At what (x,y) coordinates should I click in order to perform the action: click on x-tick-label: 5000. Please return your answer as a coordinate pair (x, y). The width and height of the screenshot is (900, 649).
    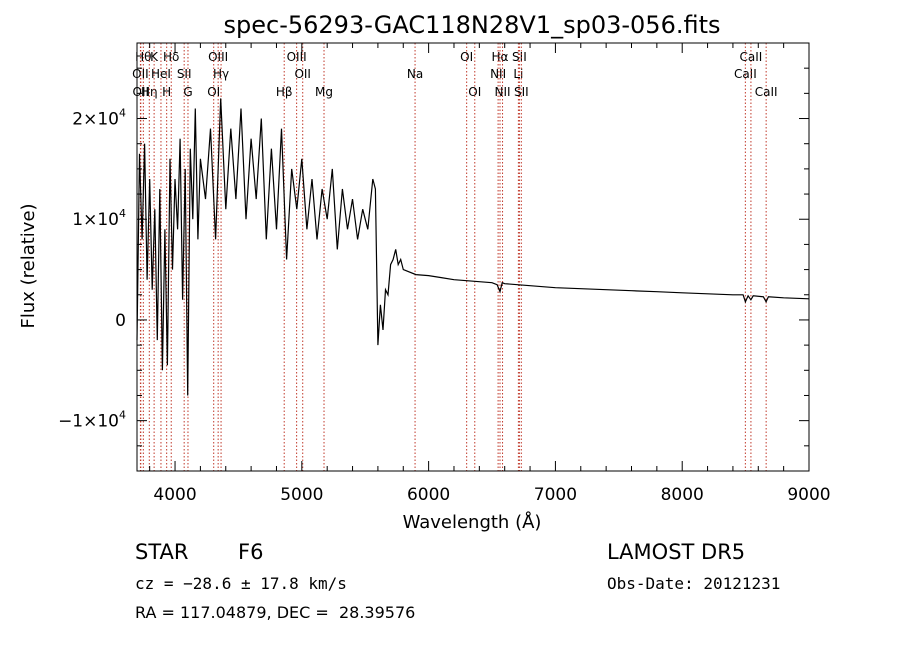
    Looking at the image, I should click on (301, 495).